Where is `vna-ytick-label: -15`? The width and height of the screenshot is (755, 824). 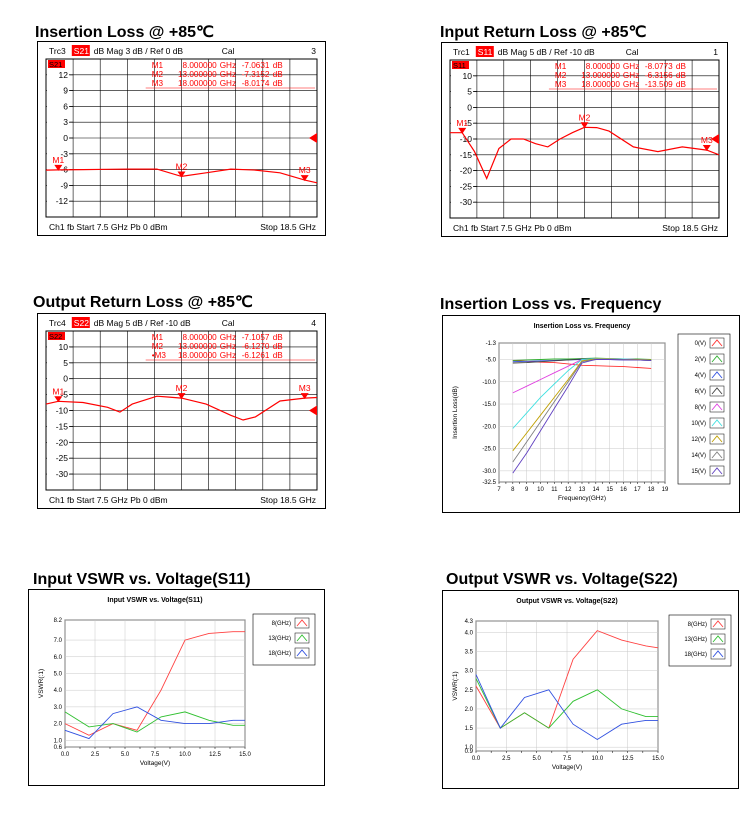 vna-ytick-label: -15 is located at coordinates (62, 426).